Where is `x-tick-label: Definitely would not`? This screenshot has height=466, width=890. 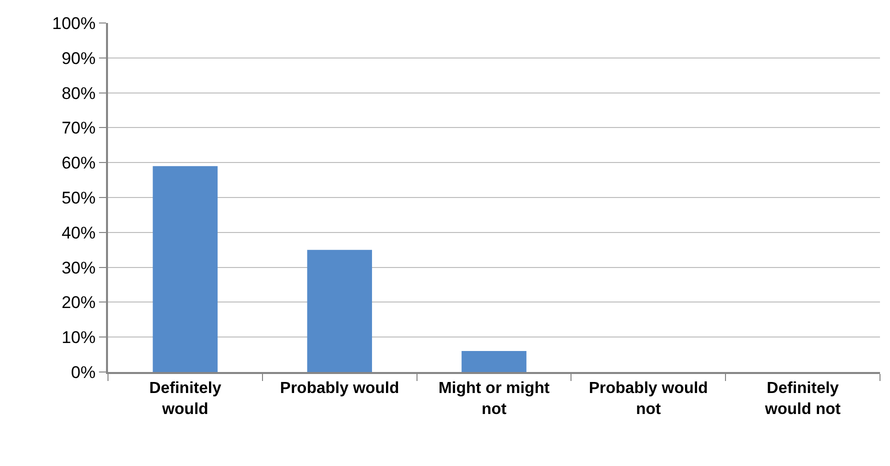
x-tick-label: Definitely would not is located at coordinates (803, 399).